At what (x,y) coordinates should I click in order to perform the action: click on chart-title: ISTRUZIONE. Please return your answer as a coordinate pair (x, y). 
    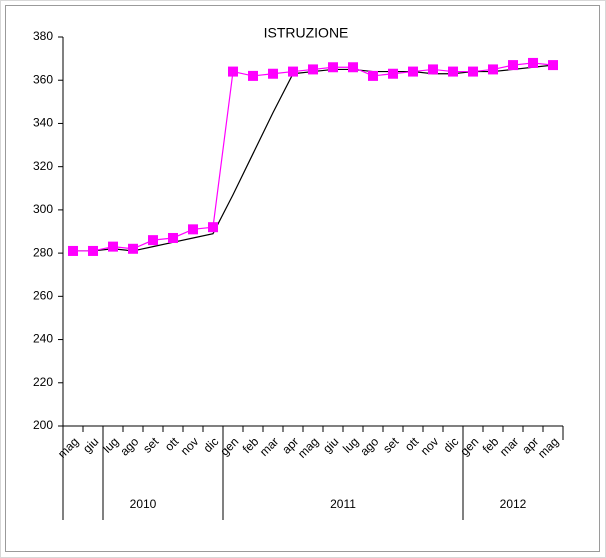
    Looking at the image, I should click on (306, 33).